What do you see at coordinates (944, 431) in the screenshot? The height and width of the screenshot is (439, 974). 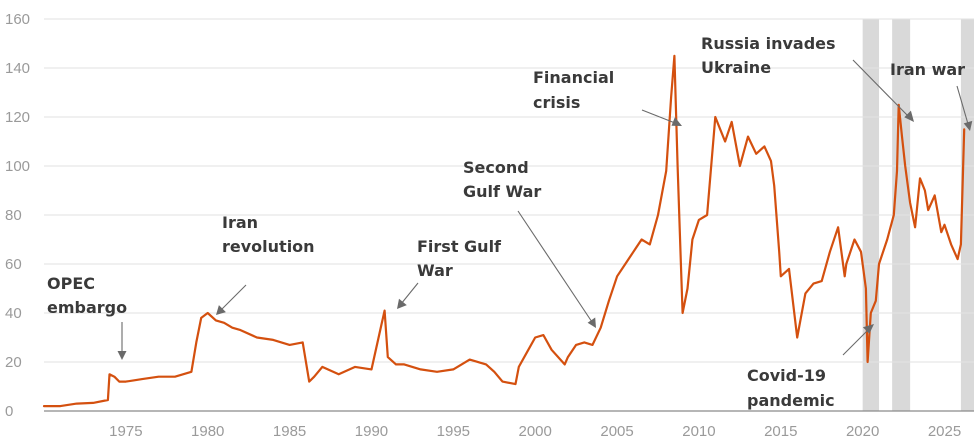 I see `x-tick-label: 2025` at bounding box center [944, 431].